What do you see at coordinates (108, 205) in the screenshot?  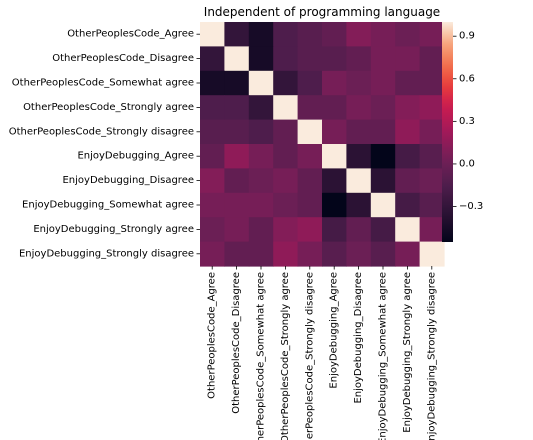 I see `row-label: EnjoyDebugging_Somewhat agree` at bounding box center [108, 205].